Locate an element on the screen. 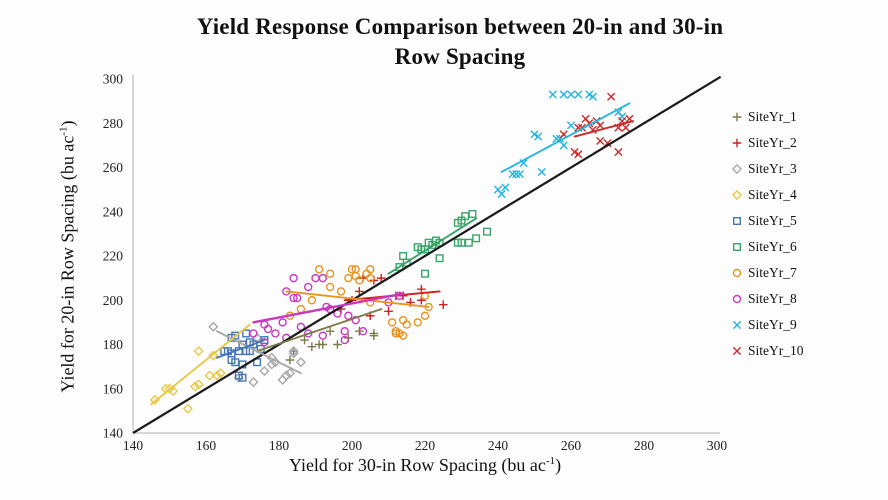  legend-label: SiteYr_10 is located at coordinates (776, 350).